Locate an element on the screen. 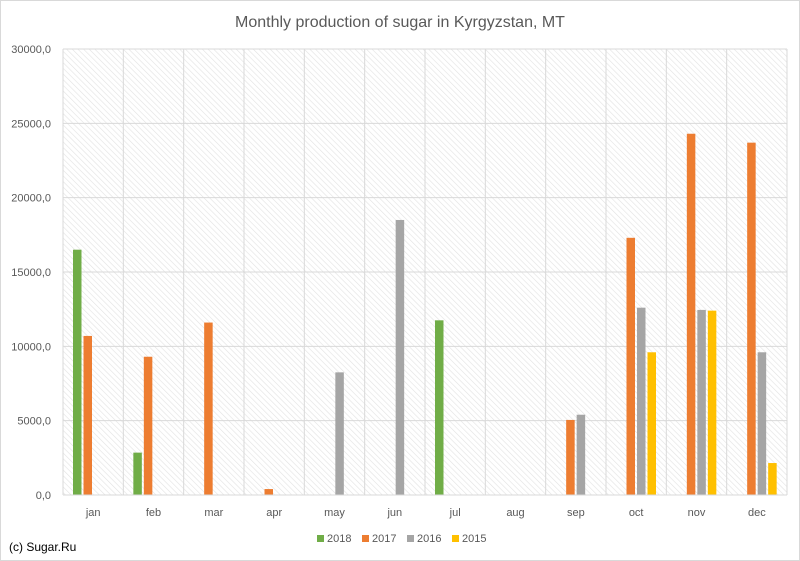  x-tick-label: nov is located at coordinates (697, 513).